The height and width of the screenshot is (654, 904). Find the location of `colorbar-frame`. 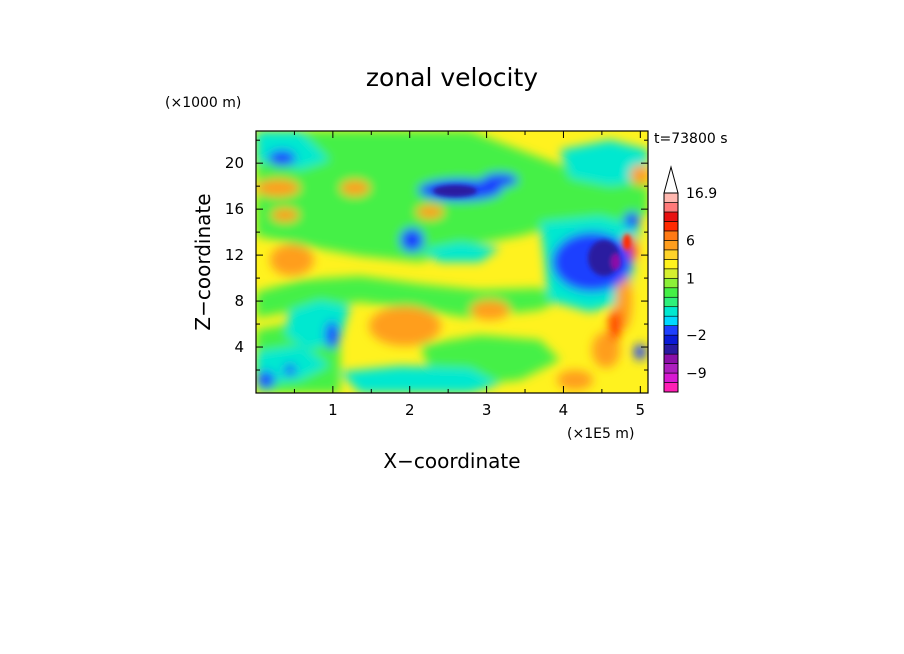

colorbar-frame is located at coordinates (671, 292).